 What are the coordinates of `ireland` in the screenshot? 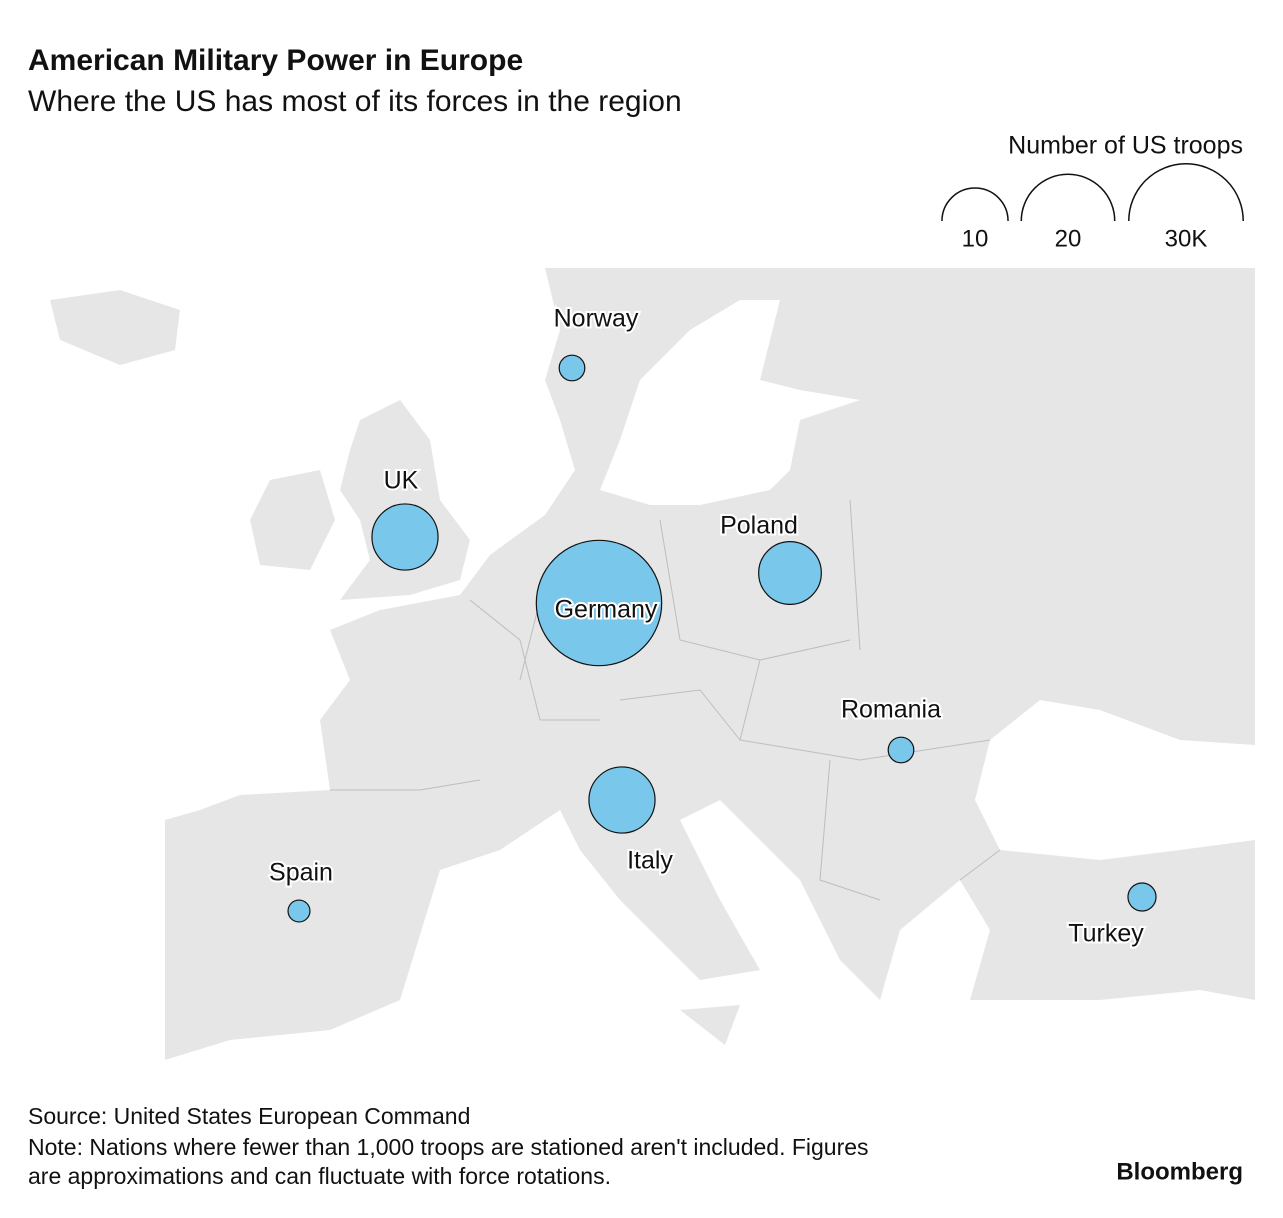 It's located at (292, 520).